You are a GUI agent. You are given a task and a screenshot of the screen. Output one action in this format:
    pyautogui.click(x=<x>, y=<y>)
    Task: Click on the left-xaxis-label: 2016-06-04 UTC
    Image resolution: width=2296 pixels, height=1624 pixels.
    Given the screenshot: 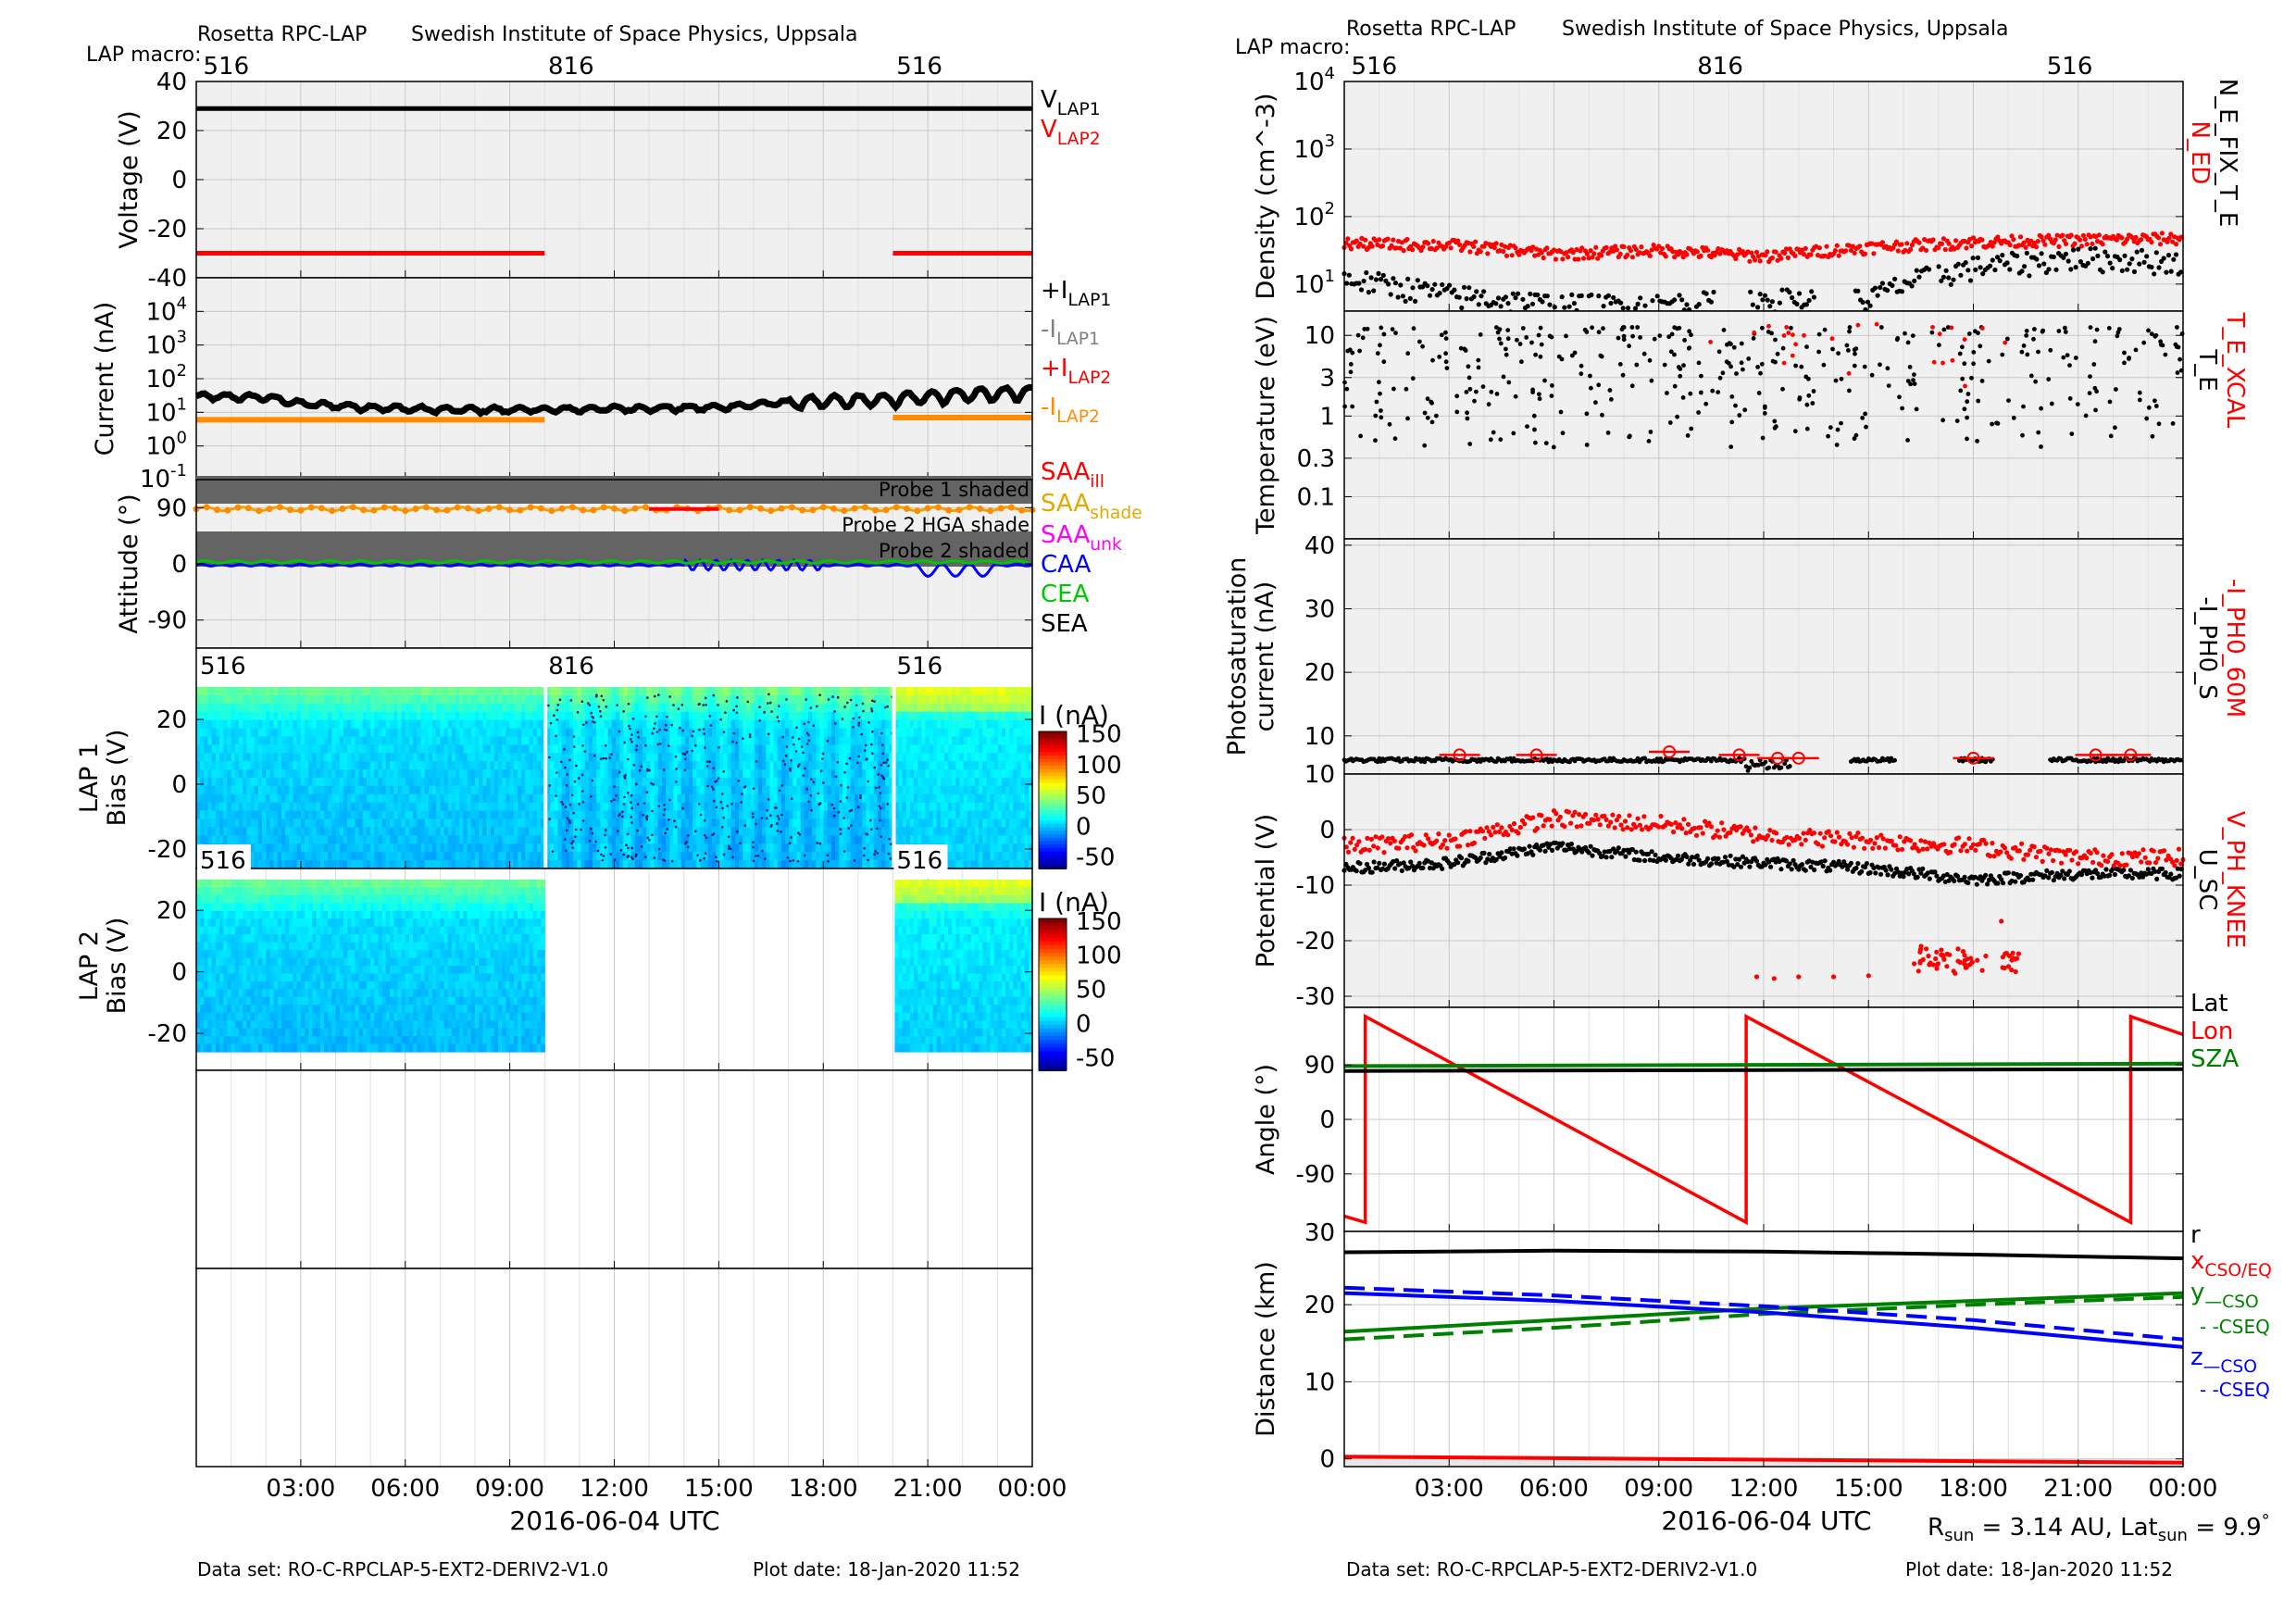 What is the action you would take?
    pyautogui.click(x=614, y=1520)
    